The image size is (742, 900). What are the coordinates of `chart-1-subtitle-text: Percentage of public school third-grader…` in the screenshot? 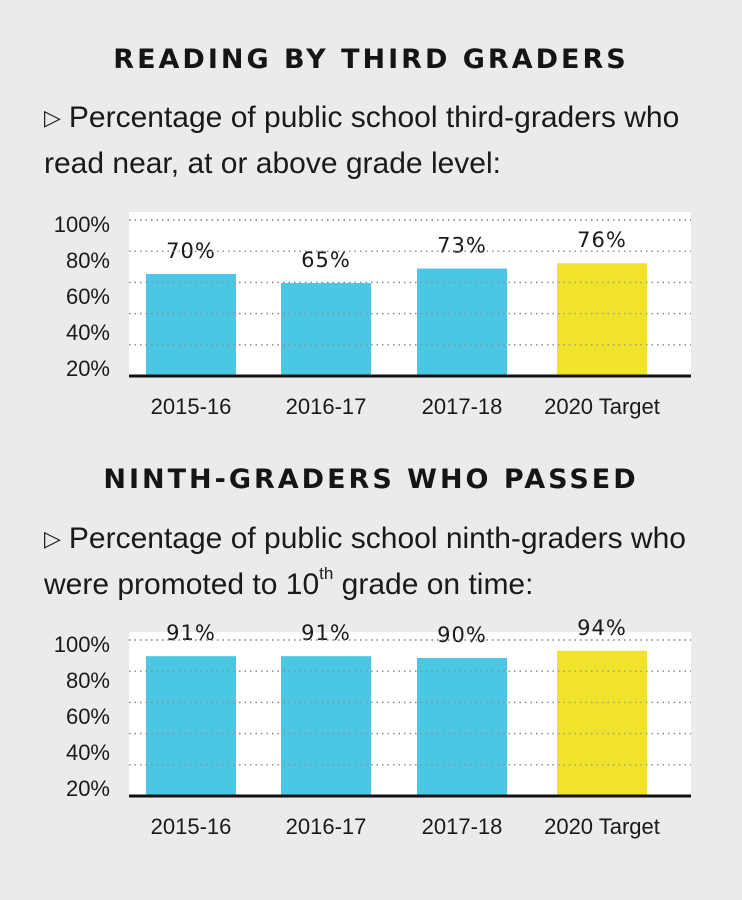 It's located at (362, 140).